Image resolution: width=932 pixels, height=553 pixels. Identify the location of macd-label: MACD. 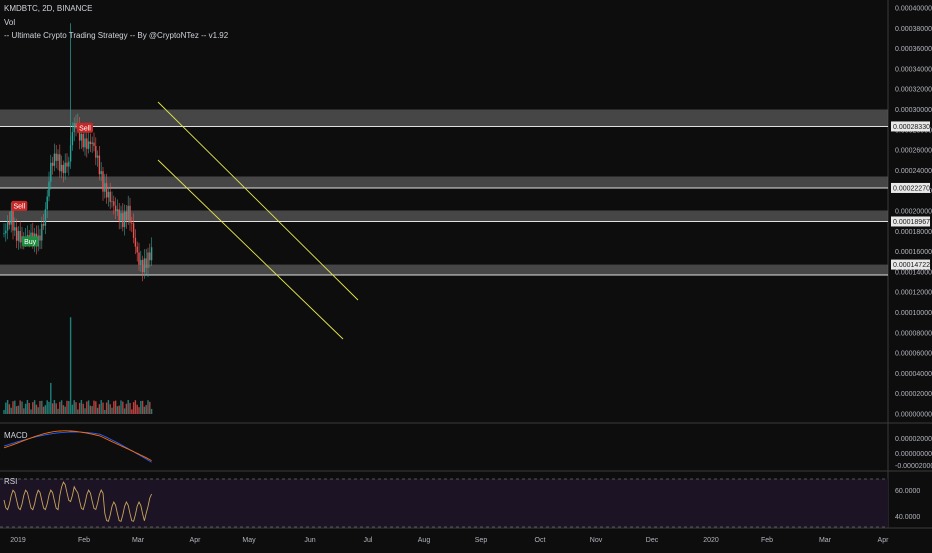
(16, 435).